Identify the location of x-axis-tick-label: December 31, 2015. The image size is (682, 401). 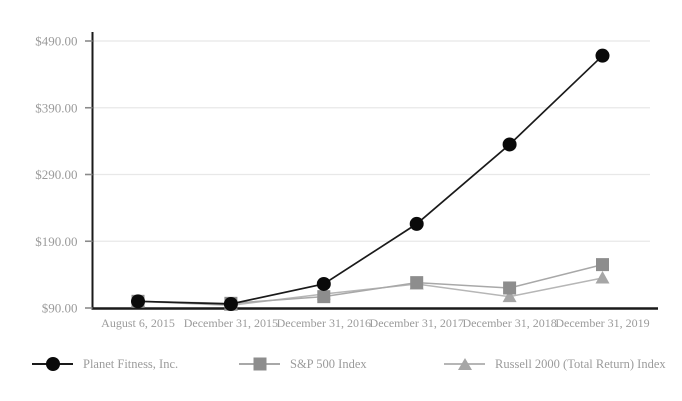
(231, 323).